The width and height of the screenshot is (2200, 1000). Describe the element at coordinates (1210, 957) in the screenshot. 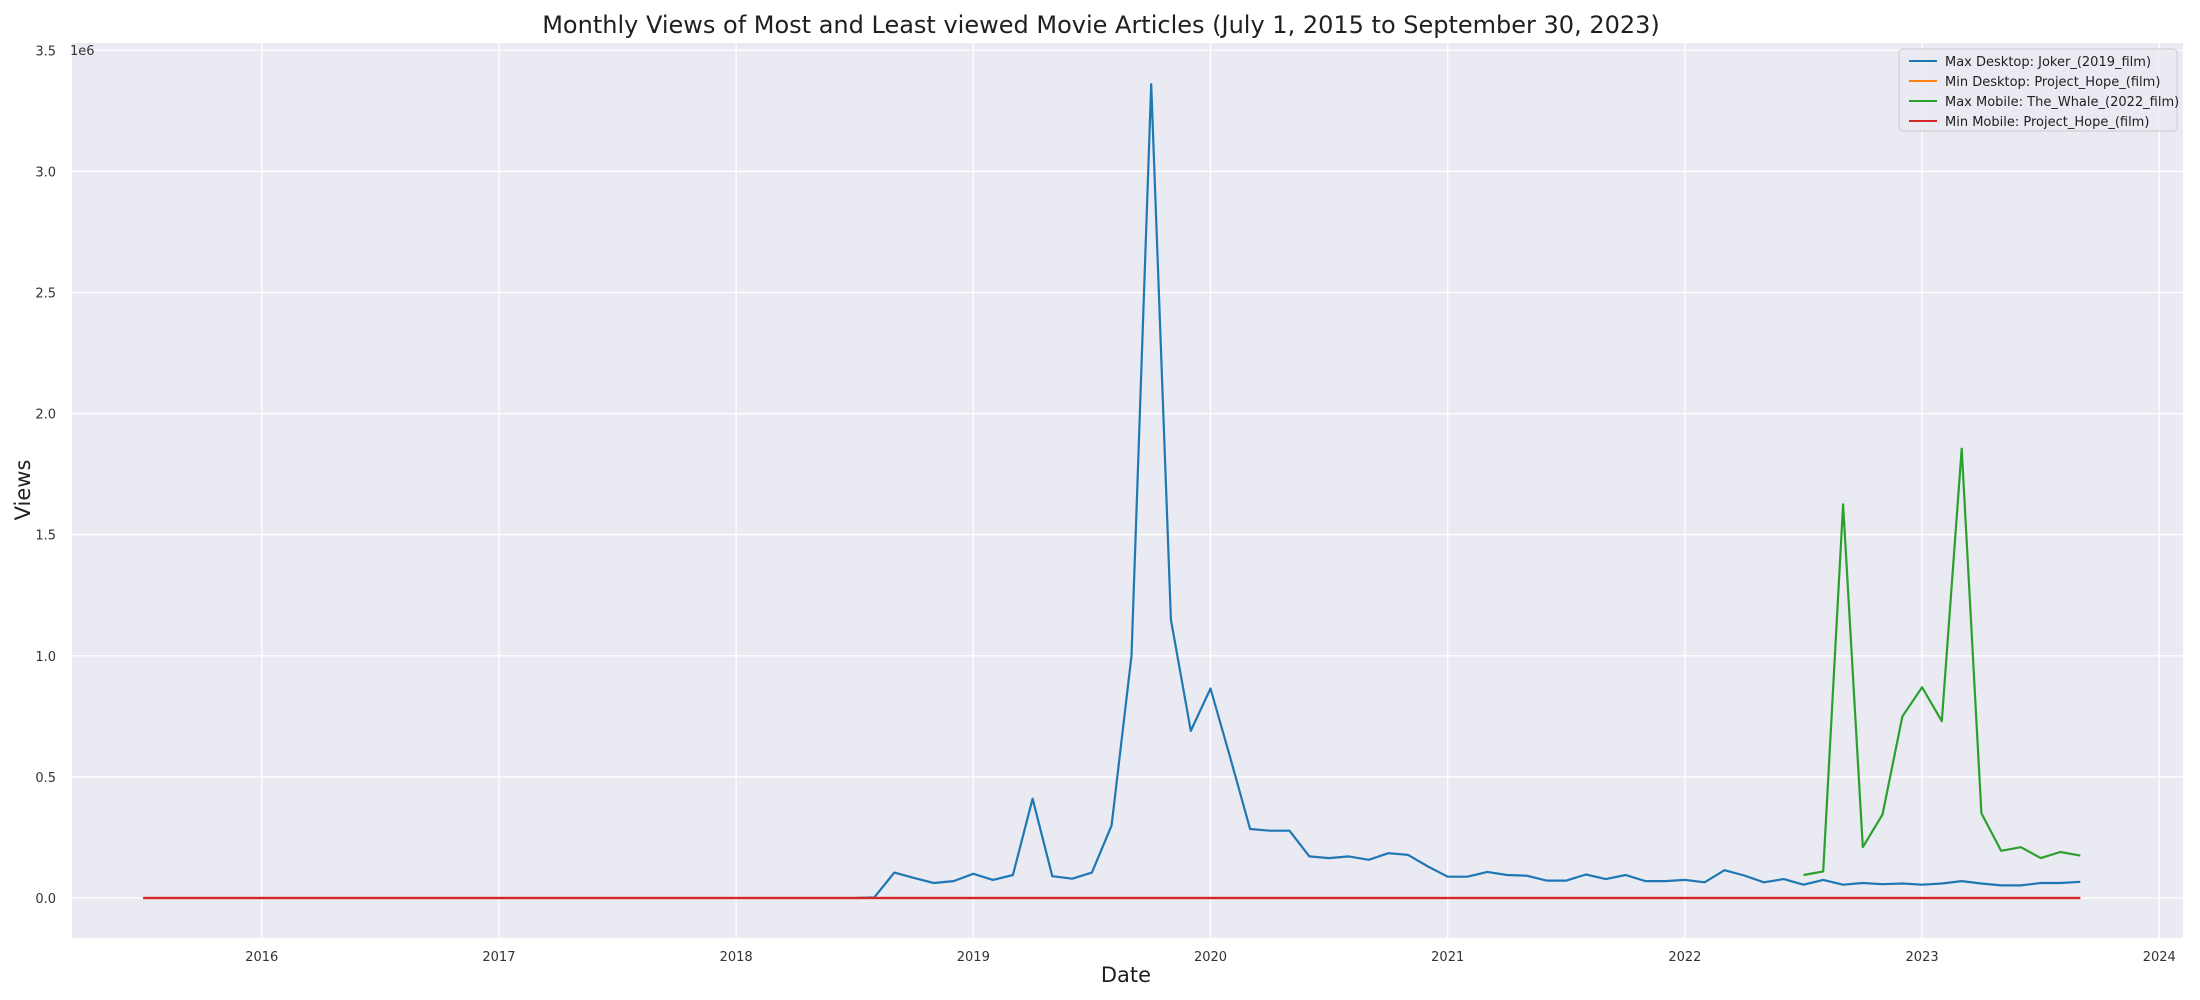

I see `x-tick-label: 2020` at that location.